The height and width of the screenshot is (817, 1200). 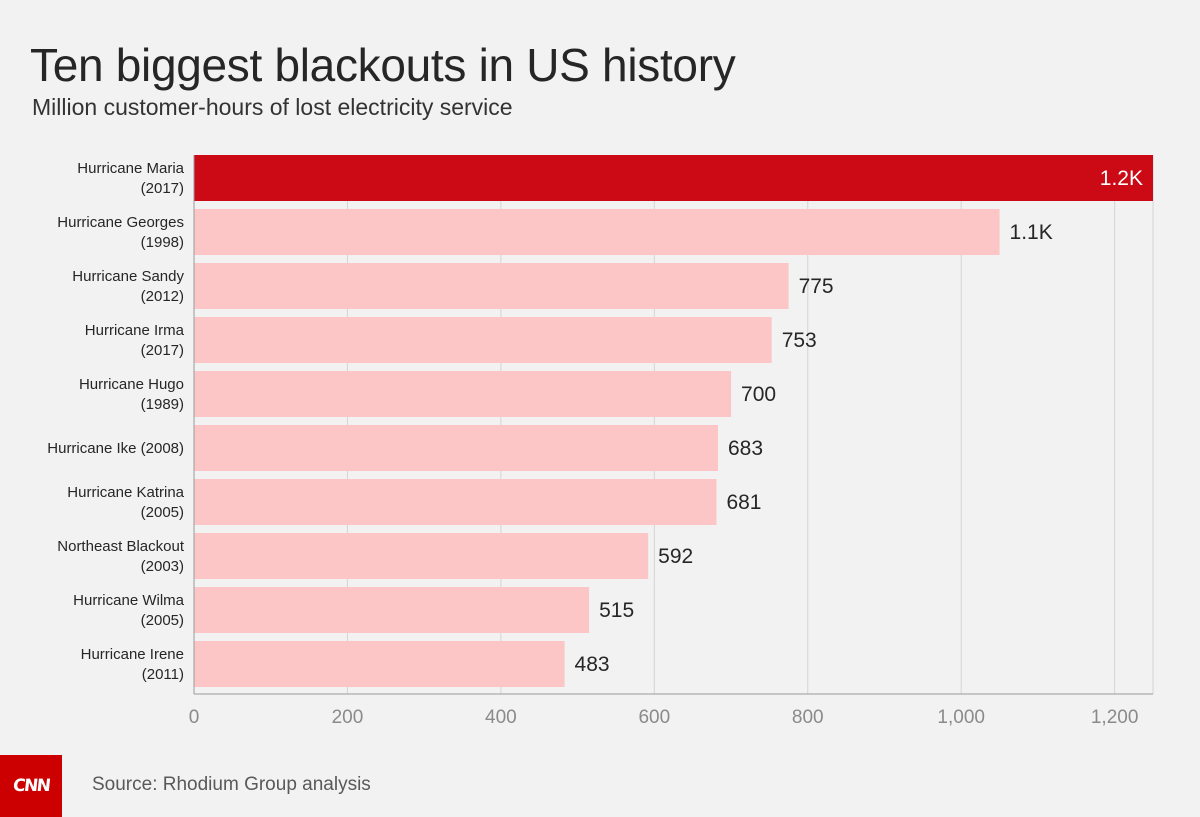 I want to click on x-tick-label: 0, so click(x=194, y=717).